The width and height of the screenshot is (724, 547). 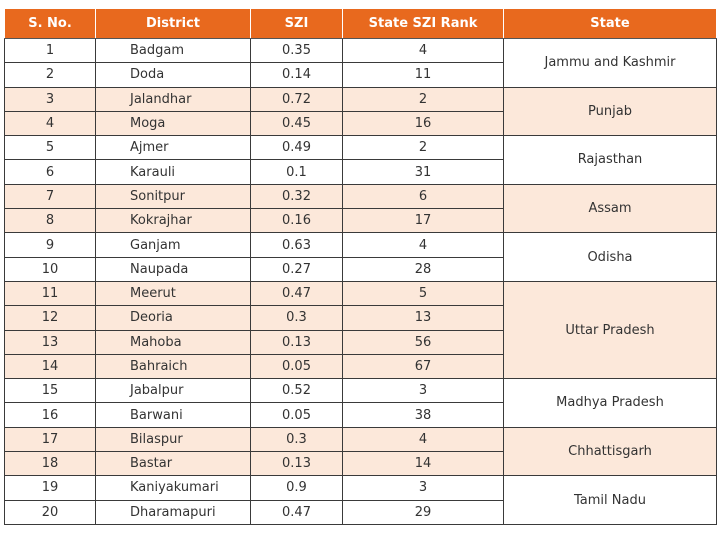 What do you see at coordinates (173, 464) in the screenshot?
I see `district-cell: Bastar` at bounding box center [173, 464].